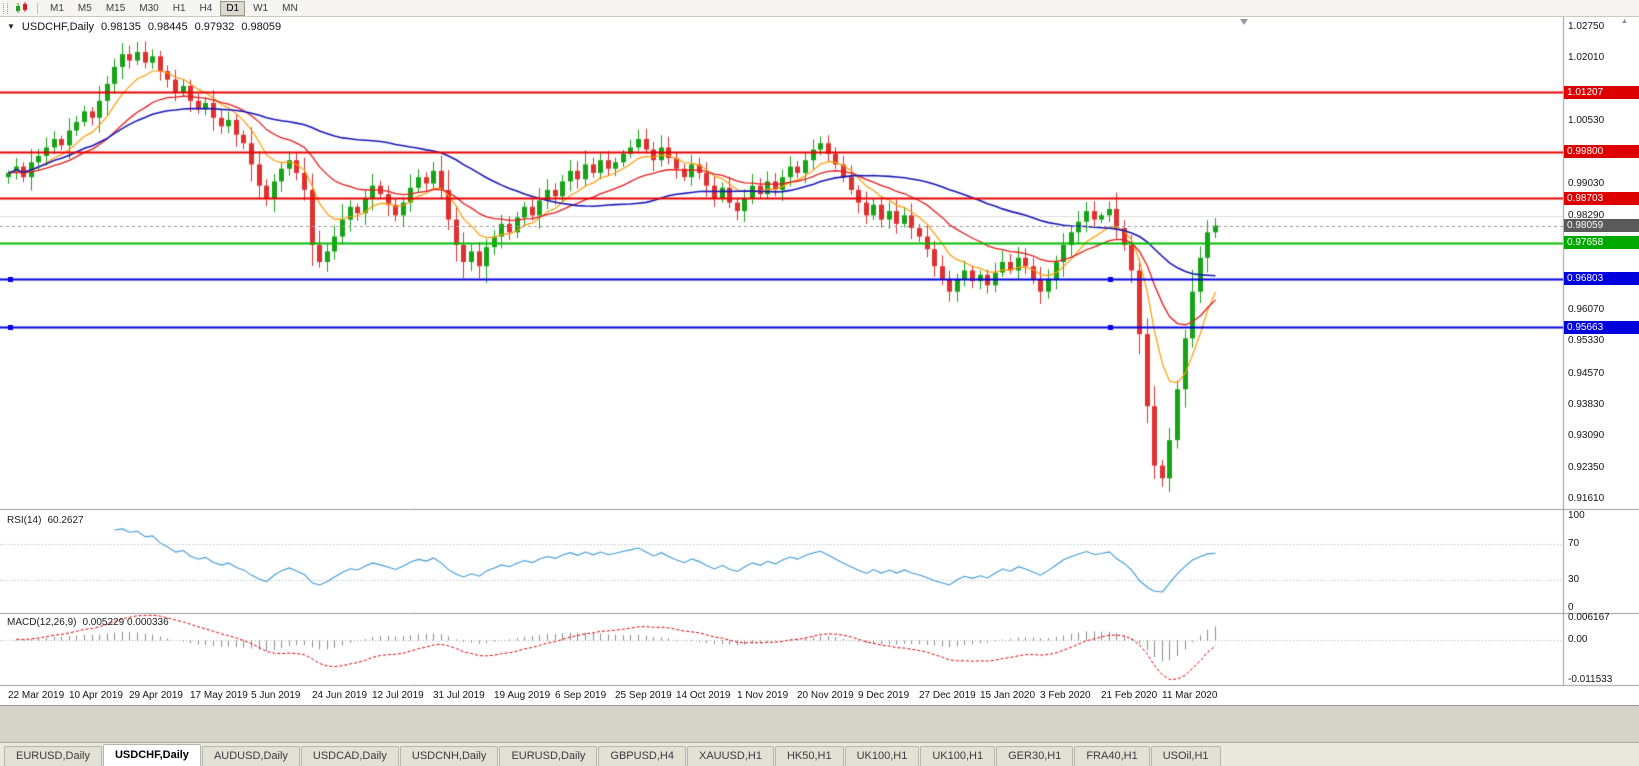 This screenshot has width=1639, height=766. What do you see at coordinates (1586, 498) in the screenshot?
I see `price-axis-label: 0.91610` at bounding box center [1586, 498].